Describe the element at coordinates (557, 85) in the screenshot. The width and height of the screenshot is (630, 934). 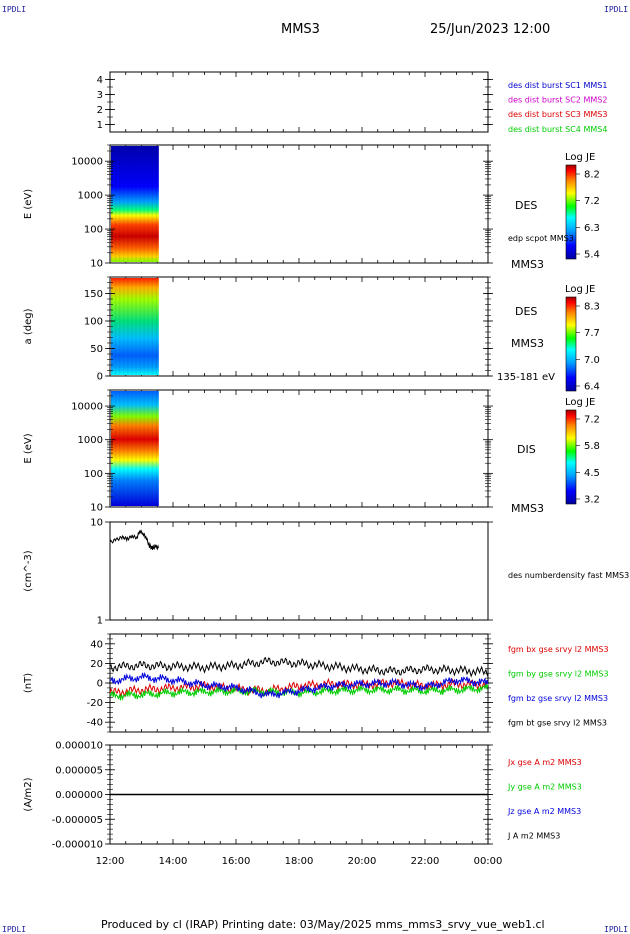
I see `legend-entry: des dist burst SC1 MMS1` at that location.